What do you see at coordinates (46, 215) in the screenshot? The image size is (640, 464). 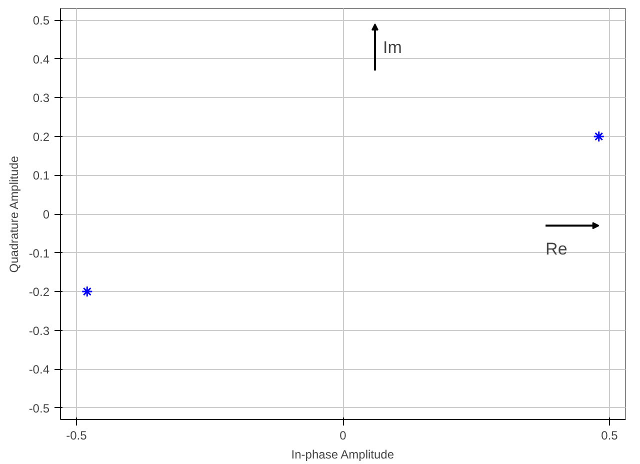 I see `y-tick-label: 0` at bounding box center [46, 215].